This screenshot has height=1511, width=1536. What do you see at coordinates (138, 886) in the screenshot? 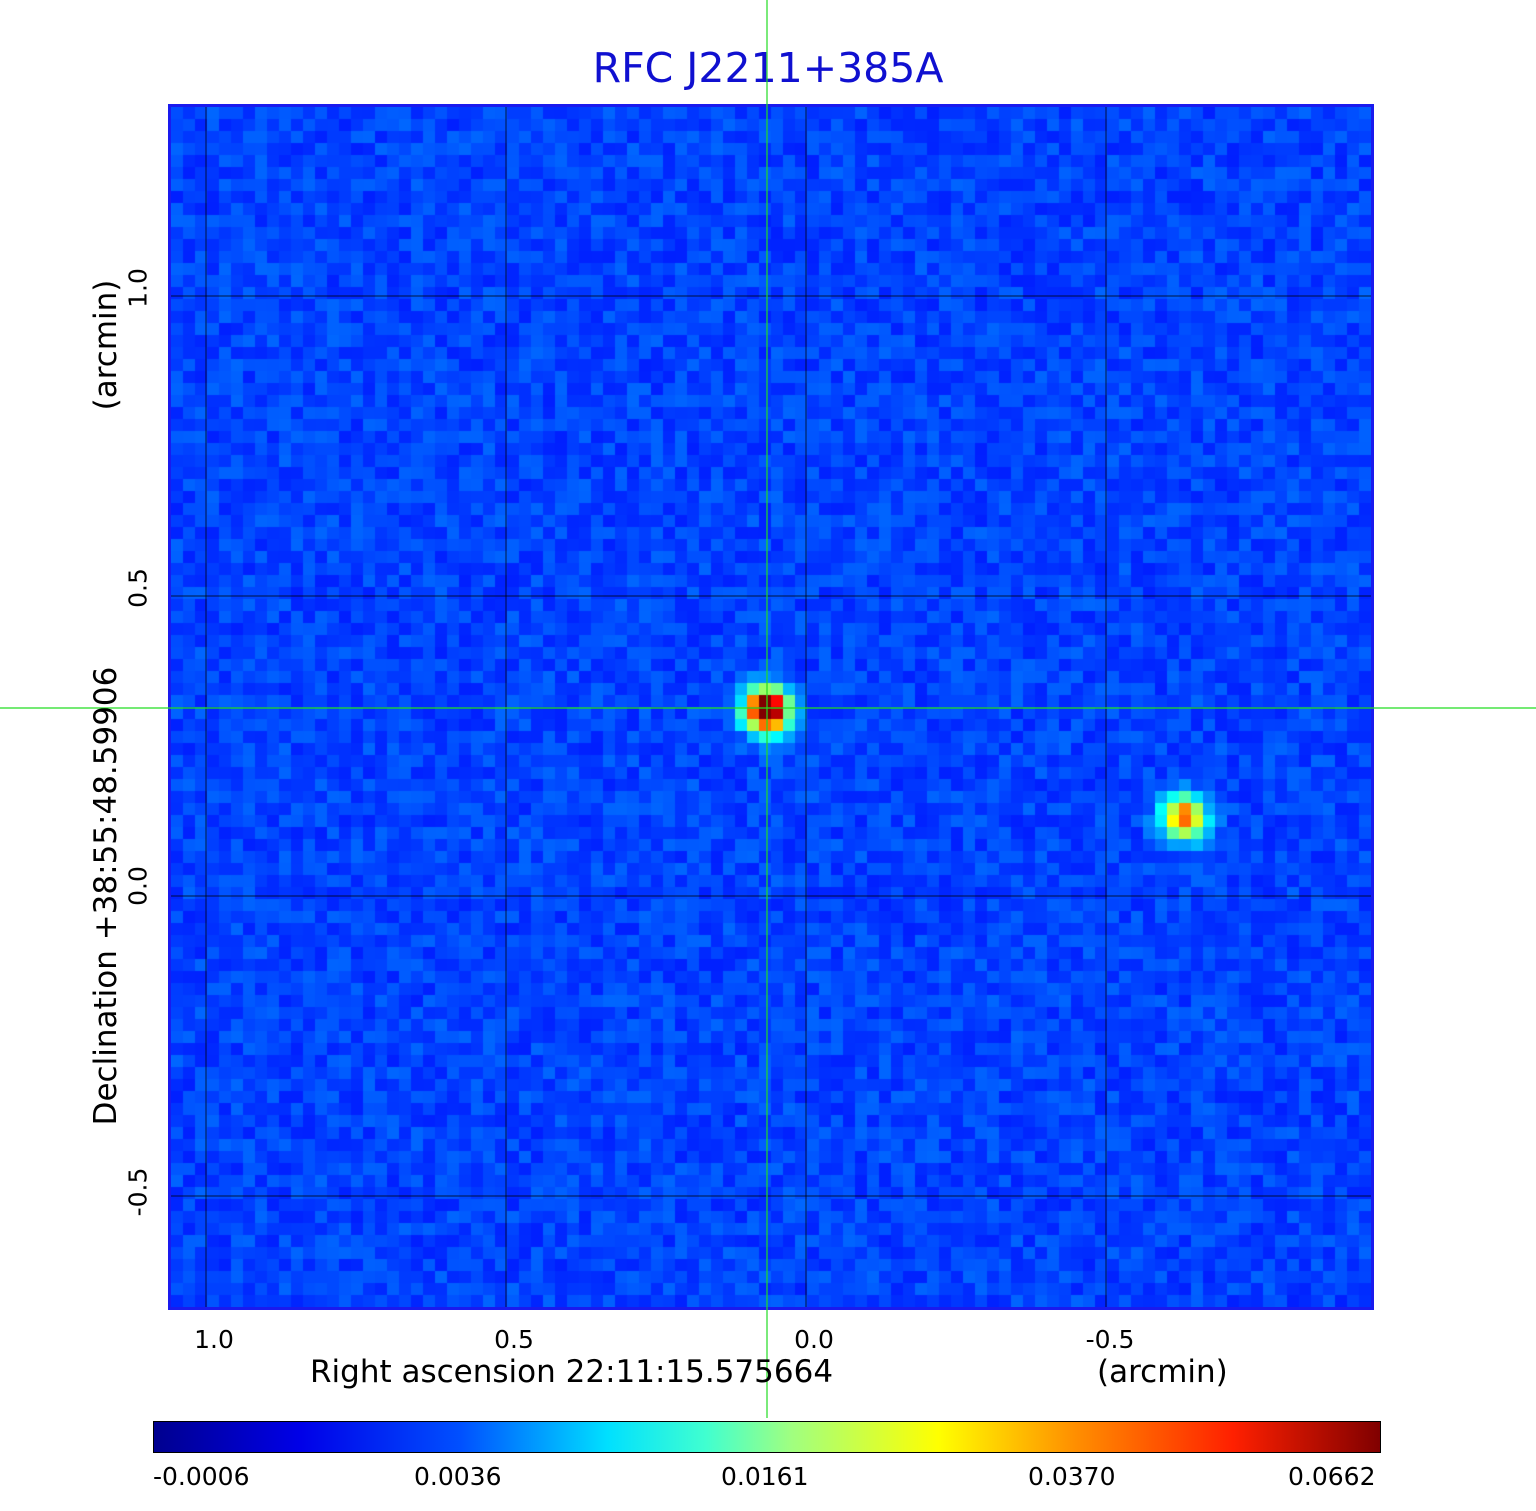
I see `y-tick-label: 0.0` at bounding box center [138, 886].